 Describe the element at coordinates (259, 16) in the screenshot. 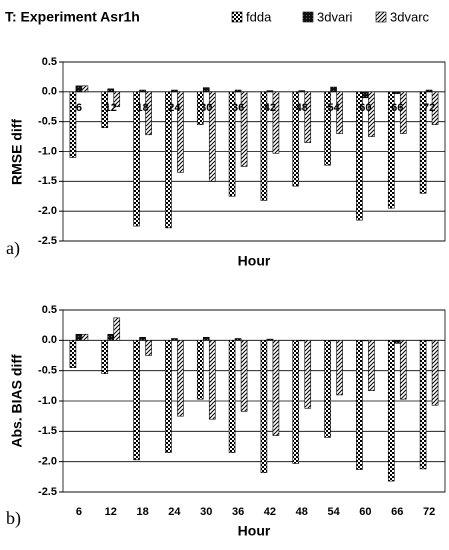

I see `legend-label: fdda` at that location.